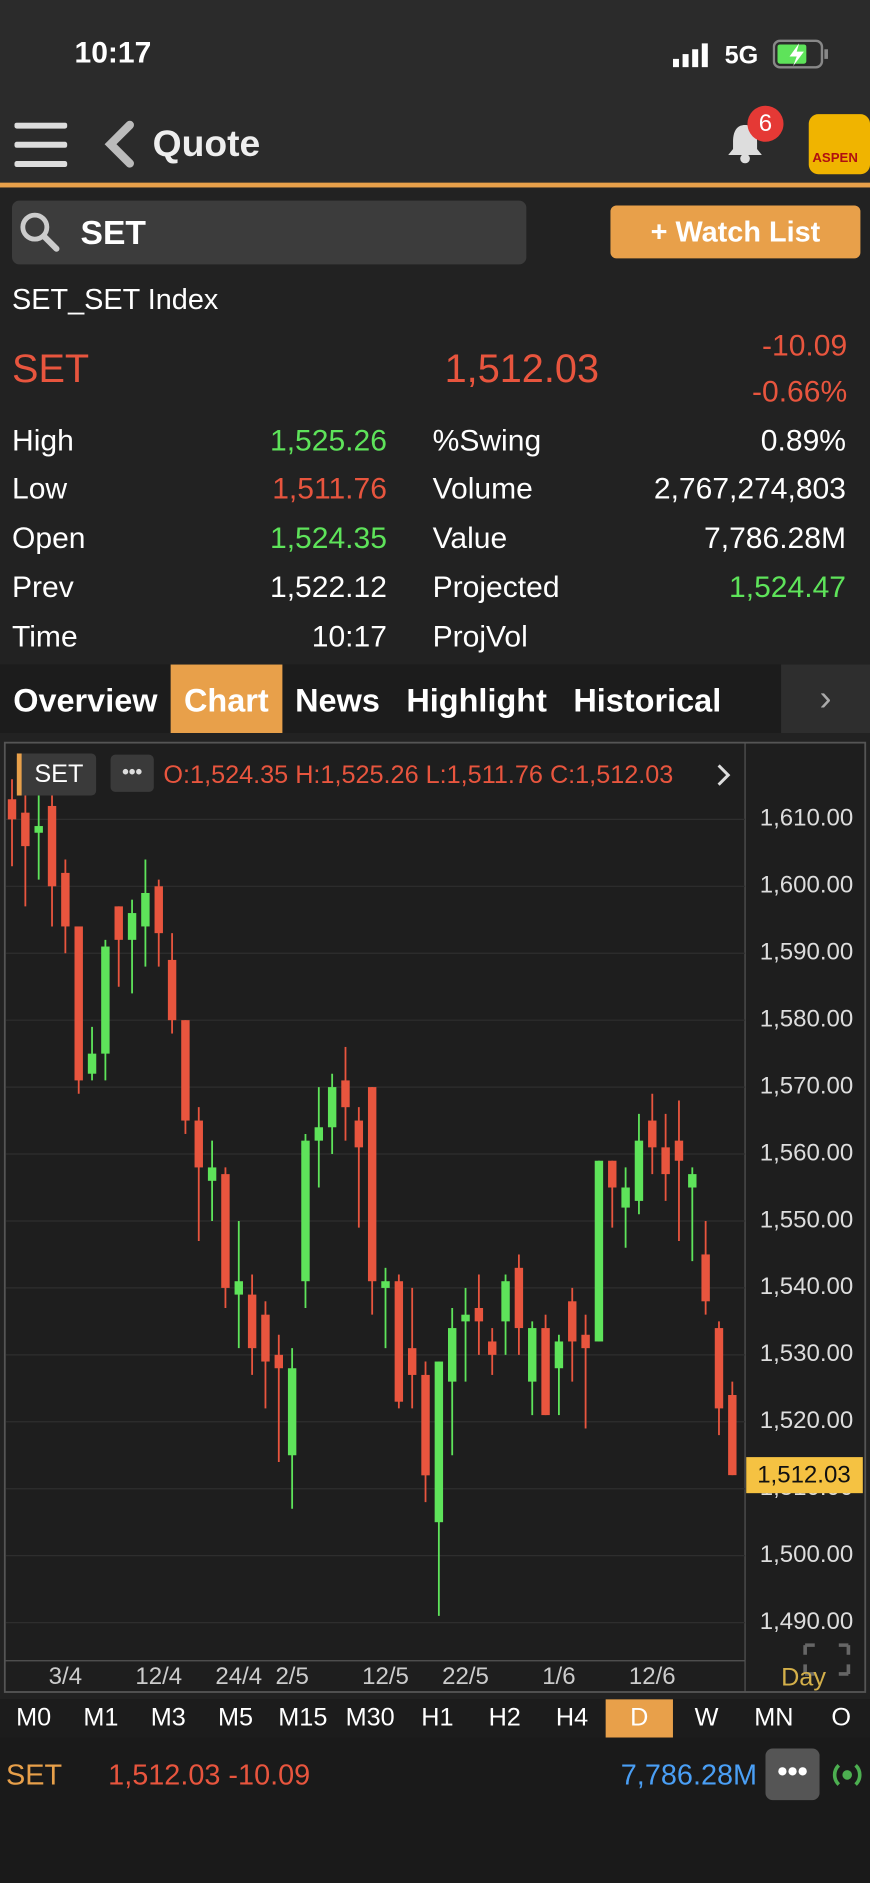 This screenshot has width=870, height=1883. What do you see at coordinates (803, 1475) in the screenshot?
I see `price-marker-label: 1,512.03` at bounding box center [803, 1475].